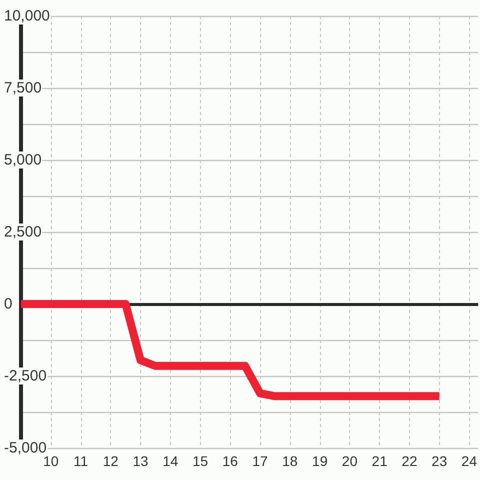  I want to click on x-tick-label: 14, so click(170, 461).